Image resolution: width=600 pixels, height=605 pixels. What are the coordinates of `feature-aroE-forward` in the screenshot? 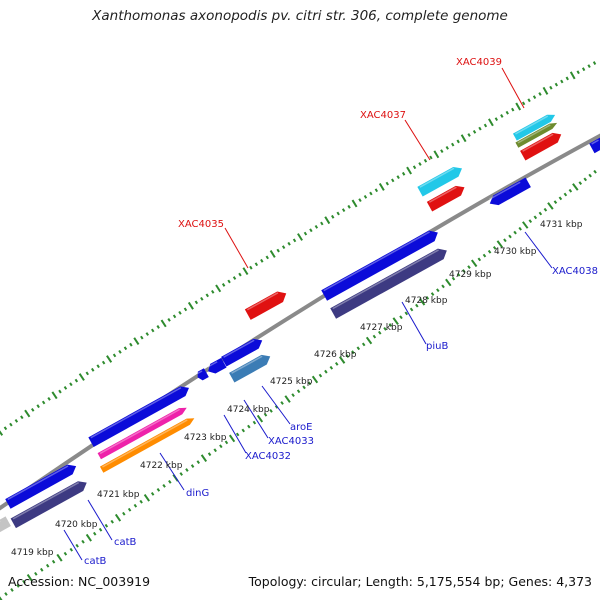 It's located at (243, 351).